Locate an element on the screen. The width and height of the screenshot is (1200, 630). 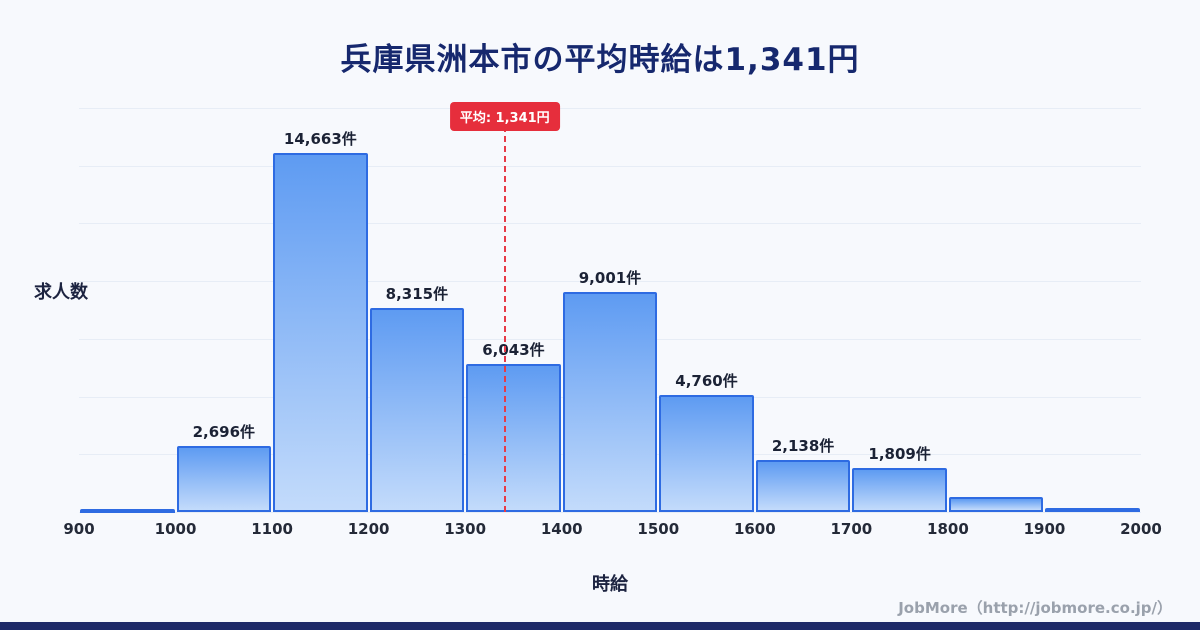
x-tick-label: 1500 is located at coordinates (658, 529).